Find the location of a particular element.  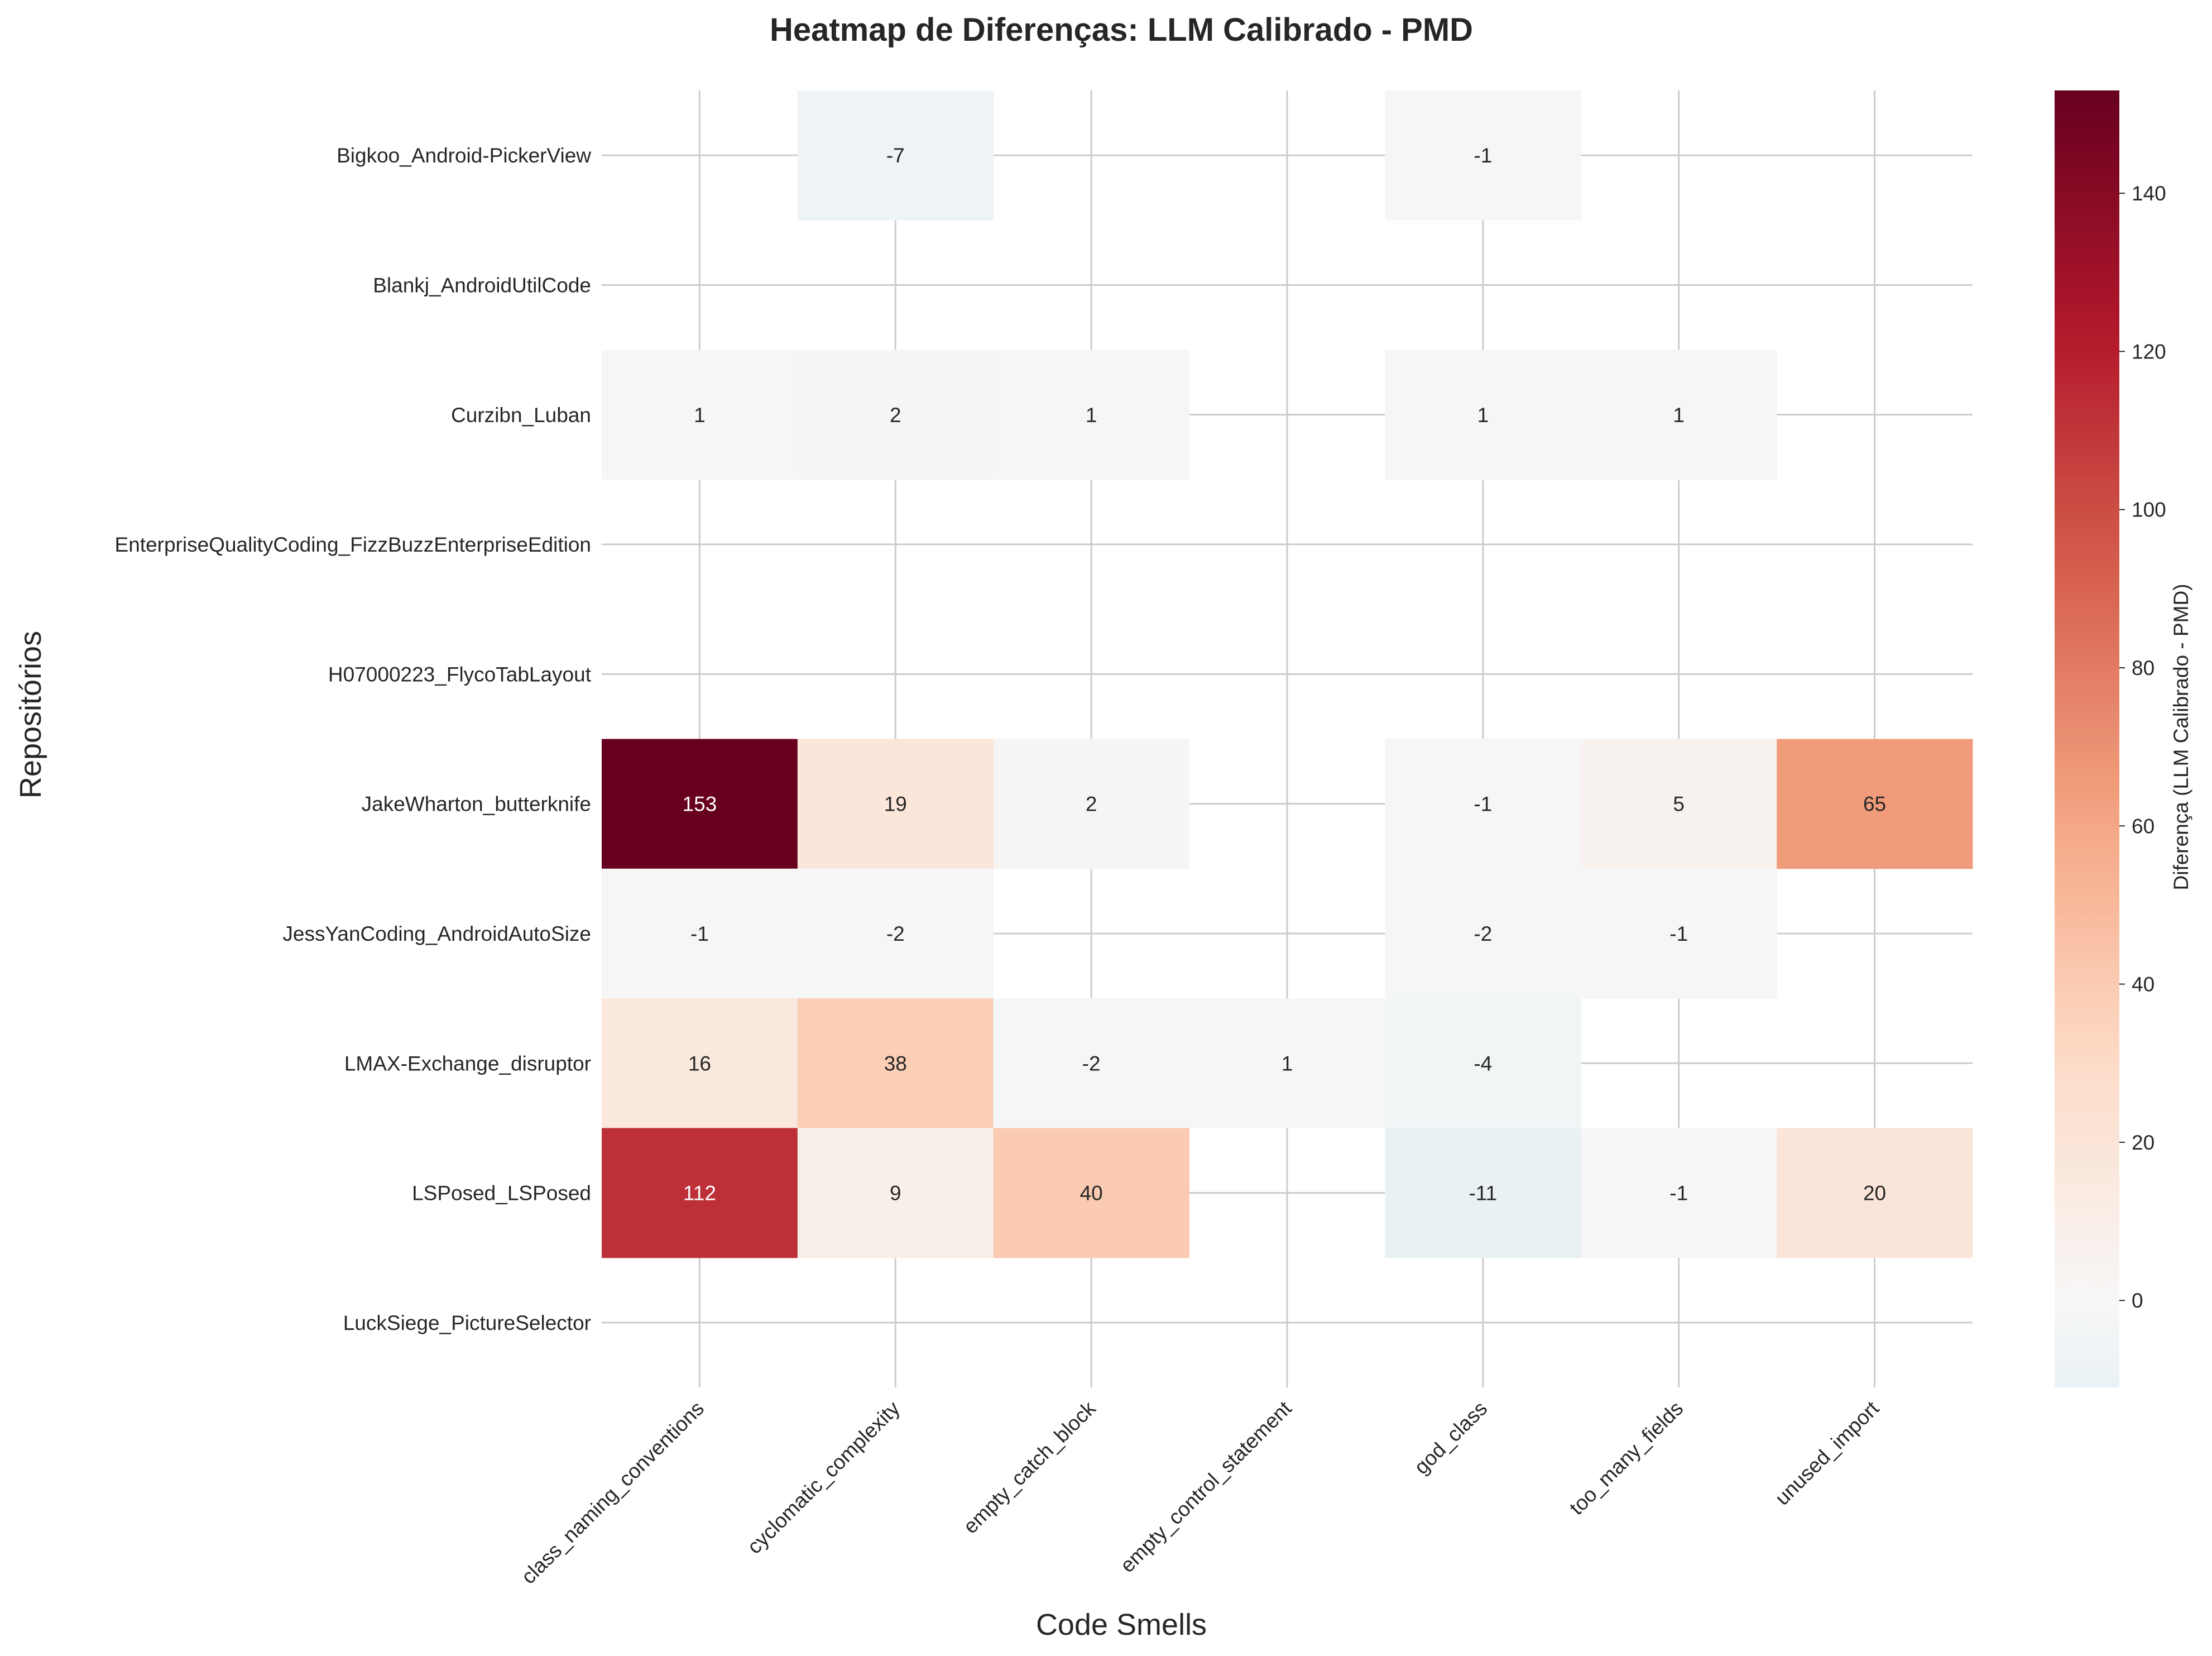

colorbar-label: Diferença (LLM Calibrado - PMD) is located at coordinates (2181, 736).